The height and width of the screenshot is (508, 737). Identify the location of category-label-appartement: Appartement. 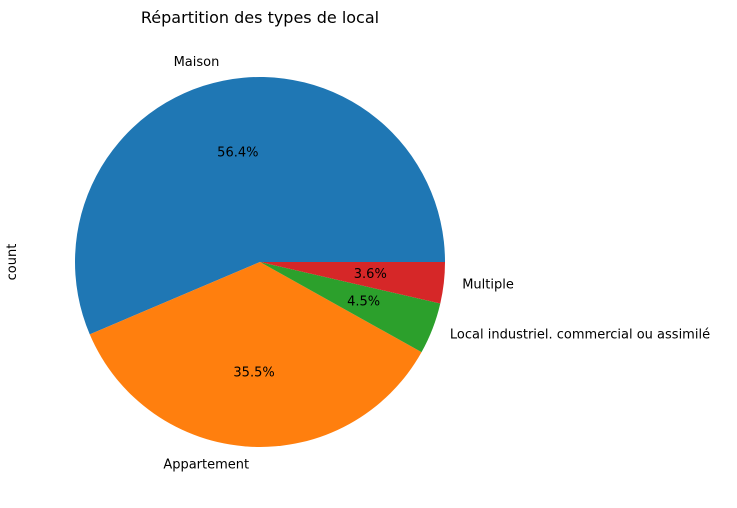
(206, 465).